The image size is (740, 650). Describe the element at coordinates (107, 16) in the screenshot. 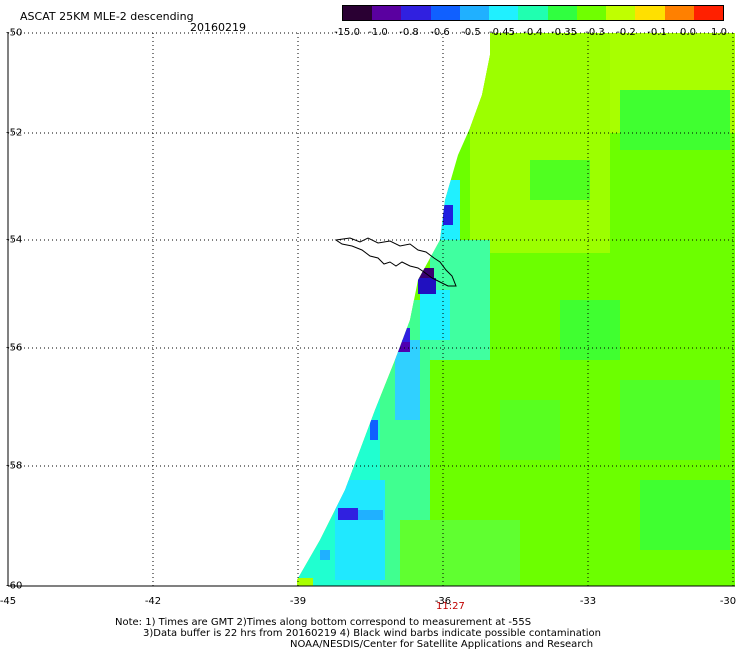

I see `chart-title: ASCAT 25KM MLE-2 descending` at that location.